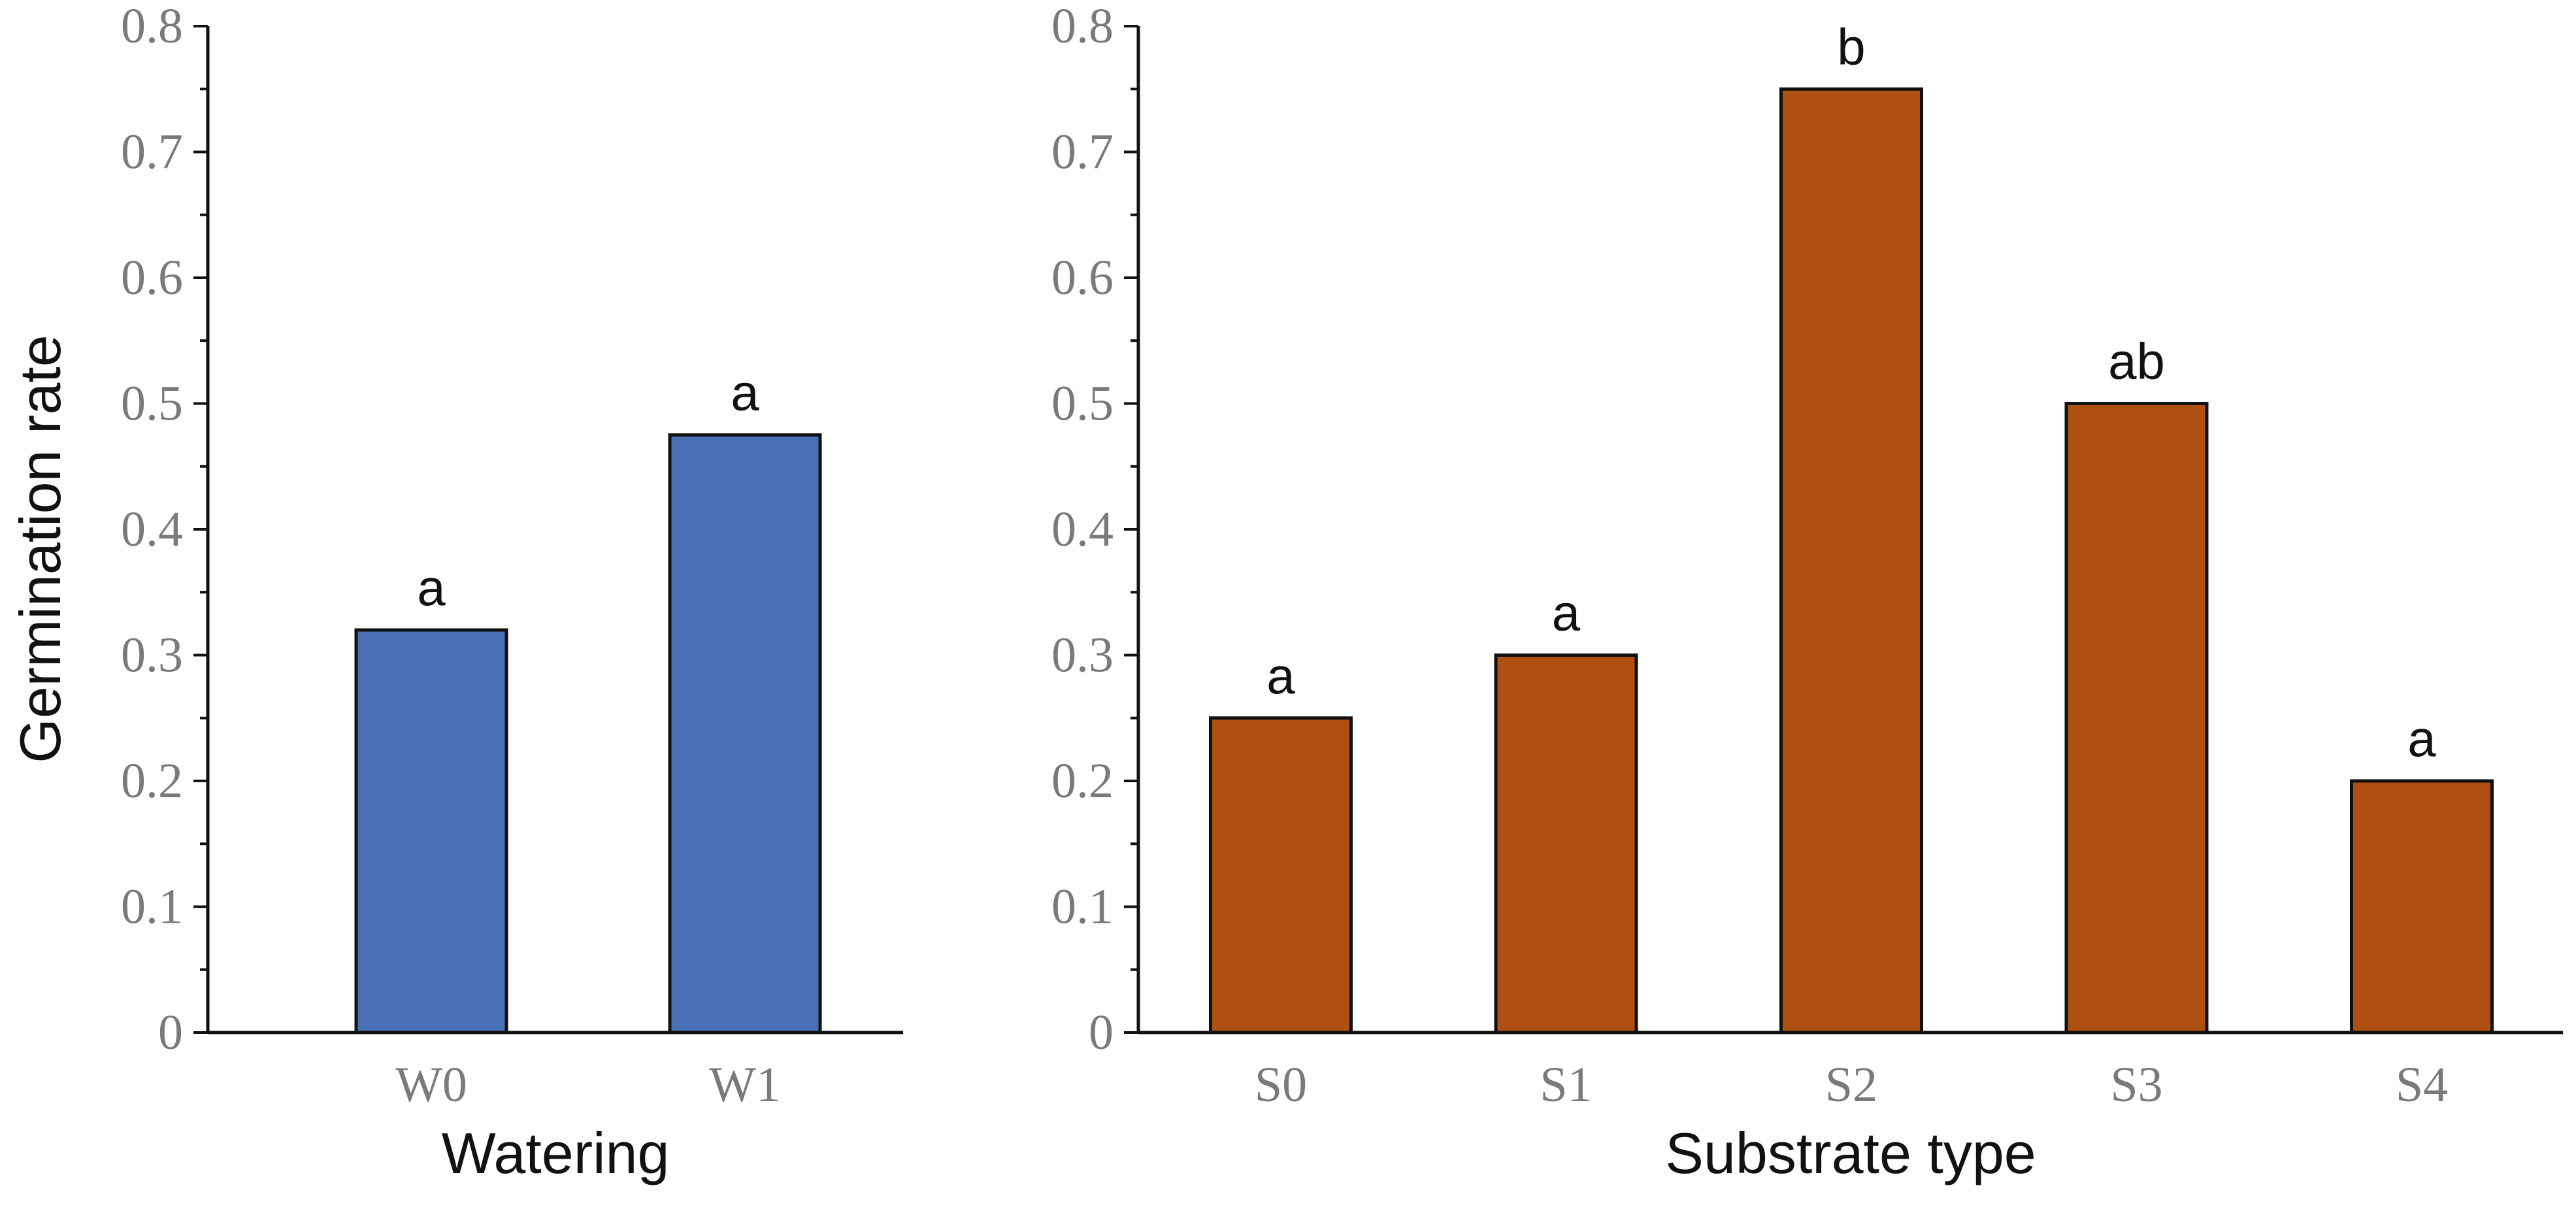 The image size is (2576, 1207). What do you see at coordinates (2136, 718) in the screenshot?
I see `bar-S3` at bounding box center [2136, 718].